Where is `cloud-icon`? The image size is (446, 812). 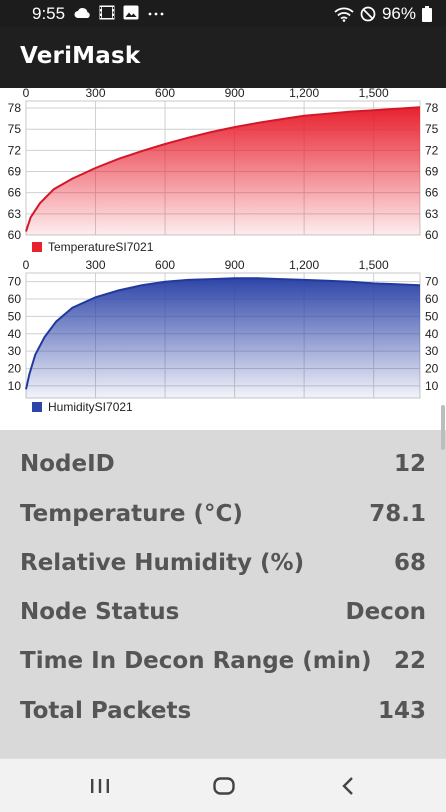 cloud-icon is located at coordinates (82, 12).